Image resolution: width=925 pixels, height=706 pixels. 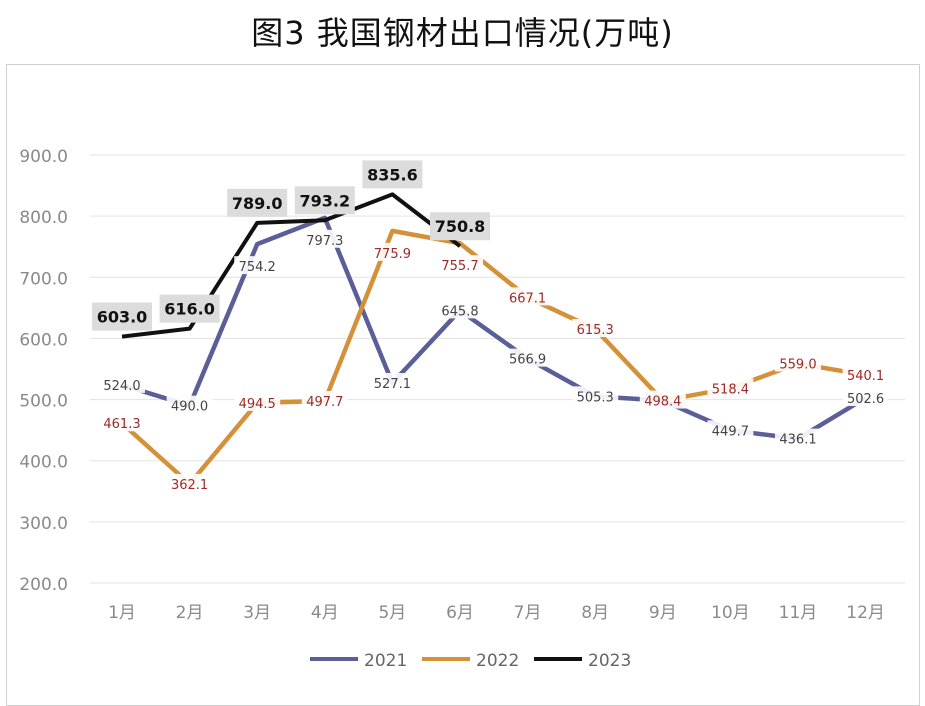 What do you see at coordinates (189, 407) in the screenshot?
I see `data-label: 490.0` at bounding box center [189, 407].